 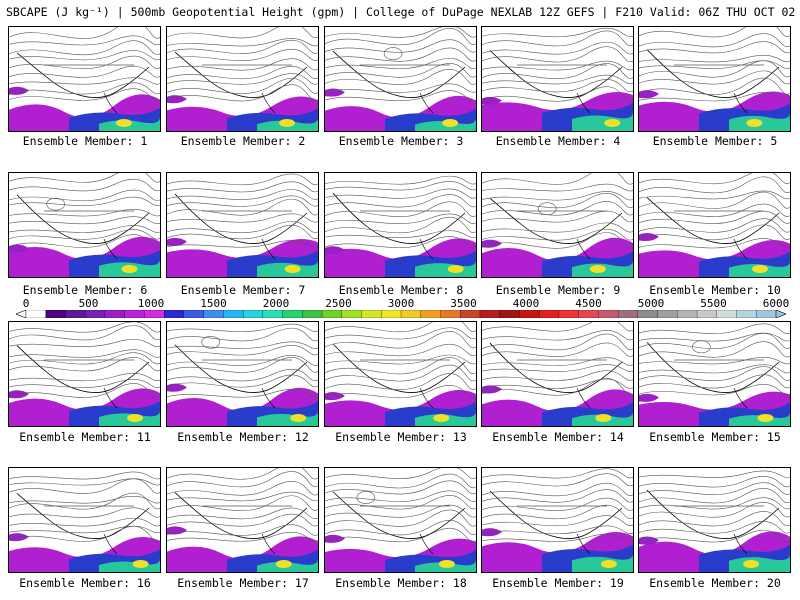 I want to click on ensemble-member-label: Ensemble Member: 15, so click(x=715, y=437).